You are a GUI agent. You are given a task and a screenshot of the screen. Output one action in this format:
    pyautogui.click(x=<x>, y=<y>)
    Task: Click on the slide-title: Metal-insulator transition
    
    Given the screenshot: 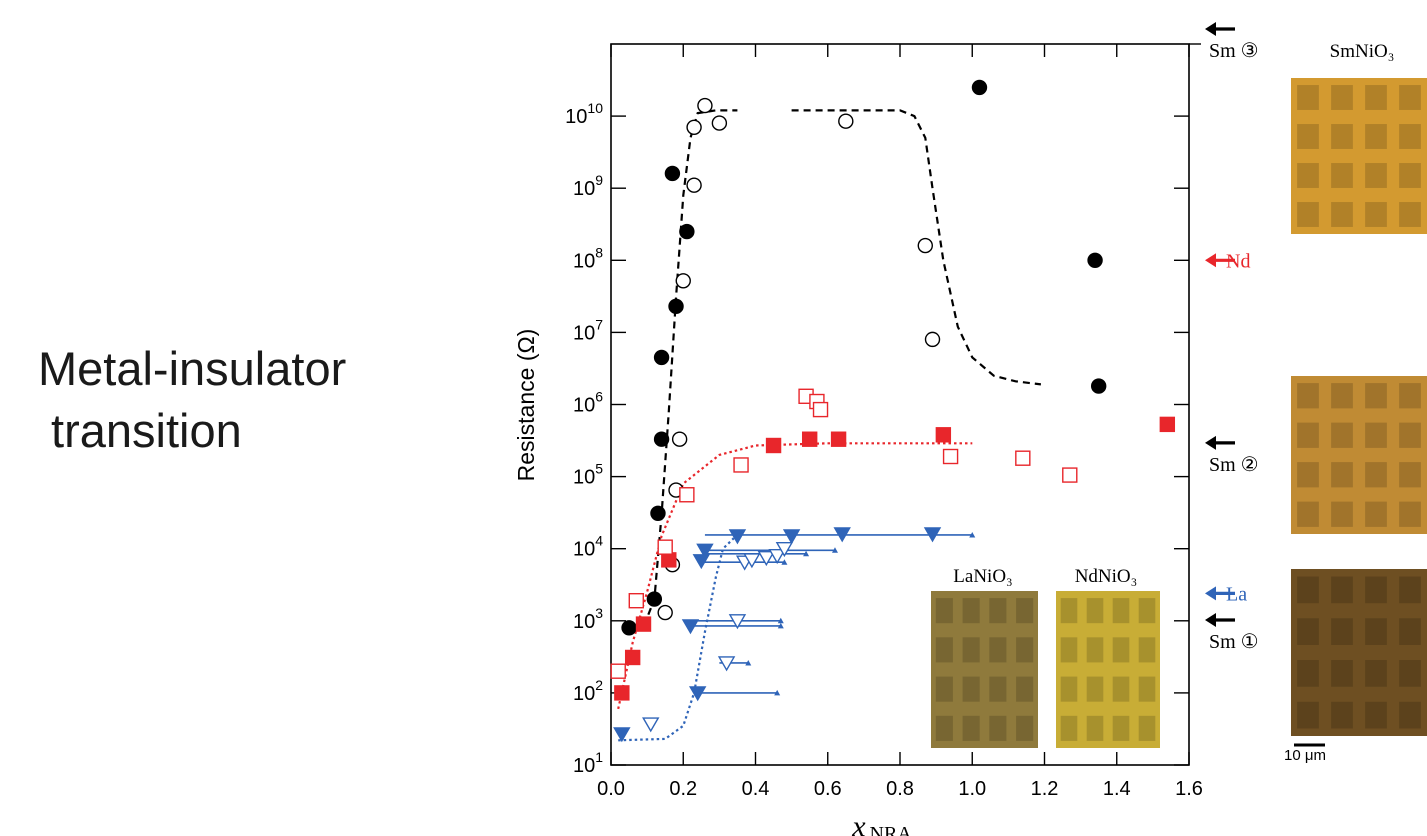 What is the action you would take?
    pyautogui.click(x=192, y=400)
    